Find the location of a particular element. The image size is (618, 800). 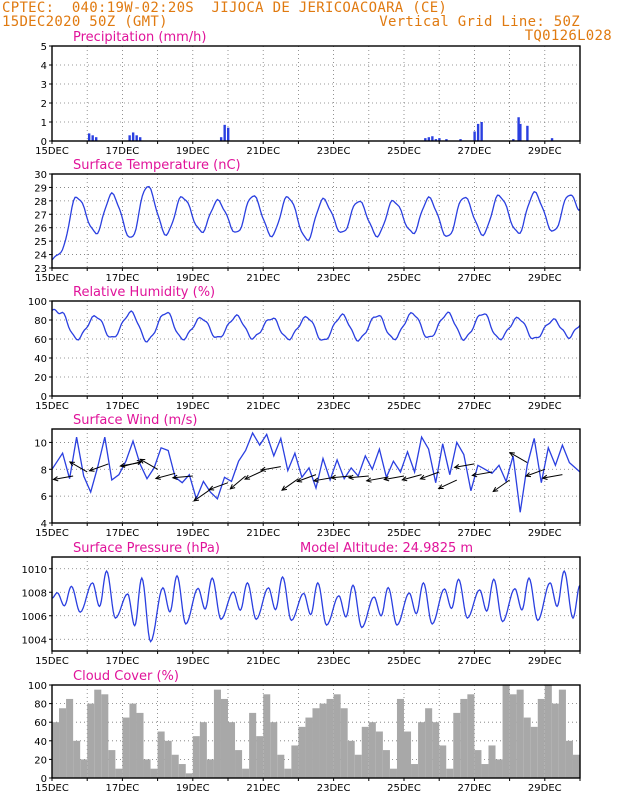

header-grid-note: Vertical Grid Line: 50Z is located at coordinates (479, 22).